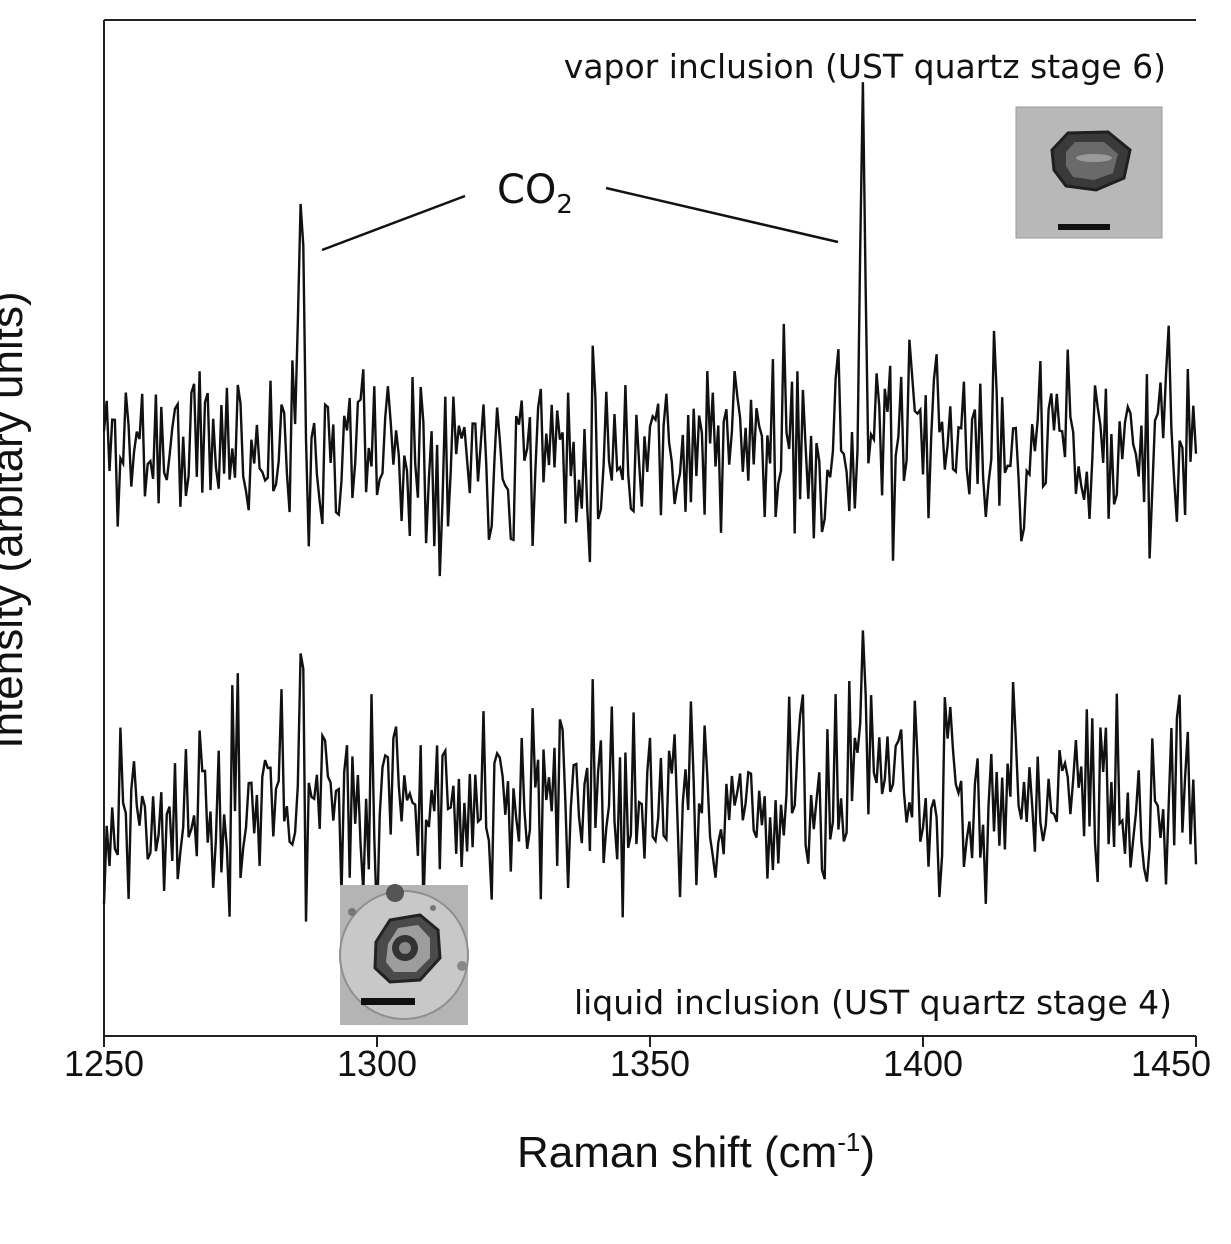  I want to click on x-tick-labels: 1250 1300 1350 1400 1450, so click(637, 1063).